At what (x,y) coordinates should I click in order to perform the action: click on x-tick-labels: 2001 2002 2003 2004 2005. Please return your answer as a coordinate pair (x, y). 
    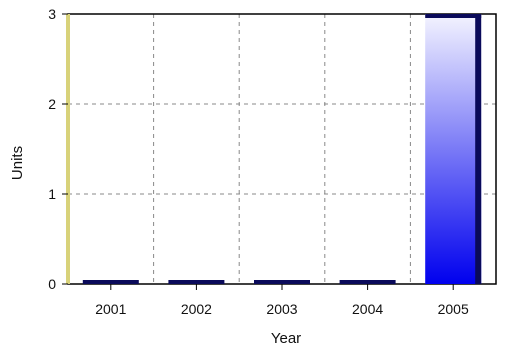
    Looking at the image, I should click on (282, 300).